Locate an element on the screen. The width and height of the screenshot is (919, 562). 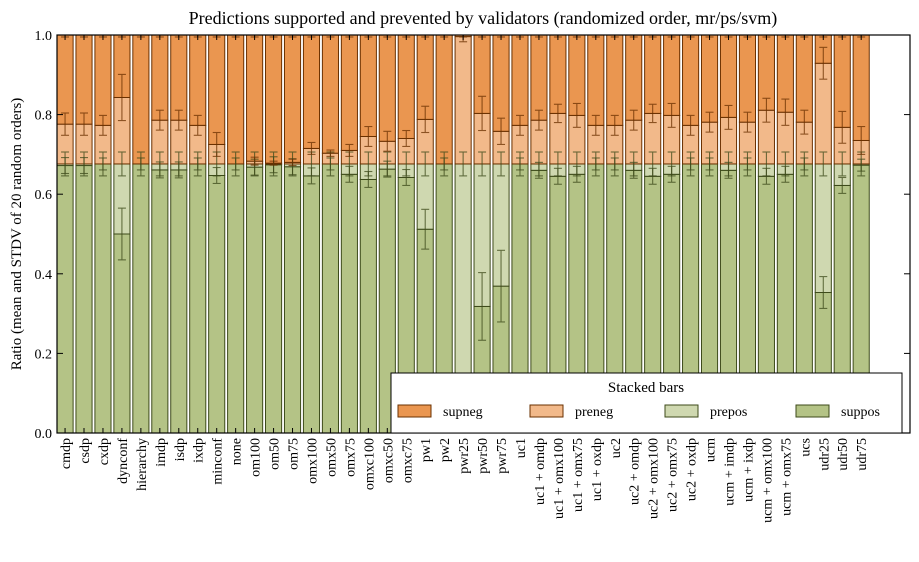
x-tick-label: omx50 is located at coordinates (331, 457).